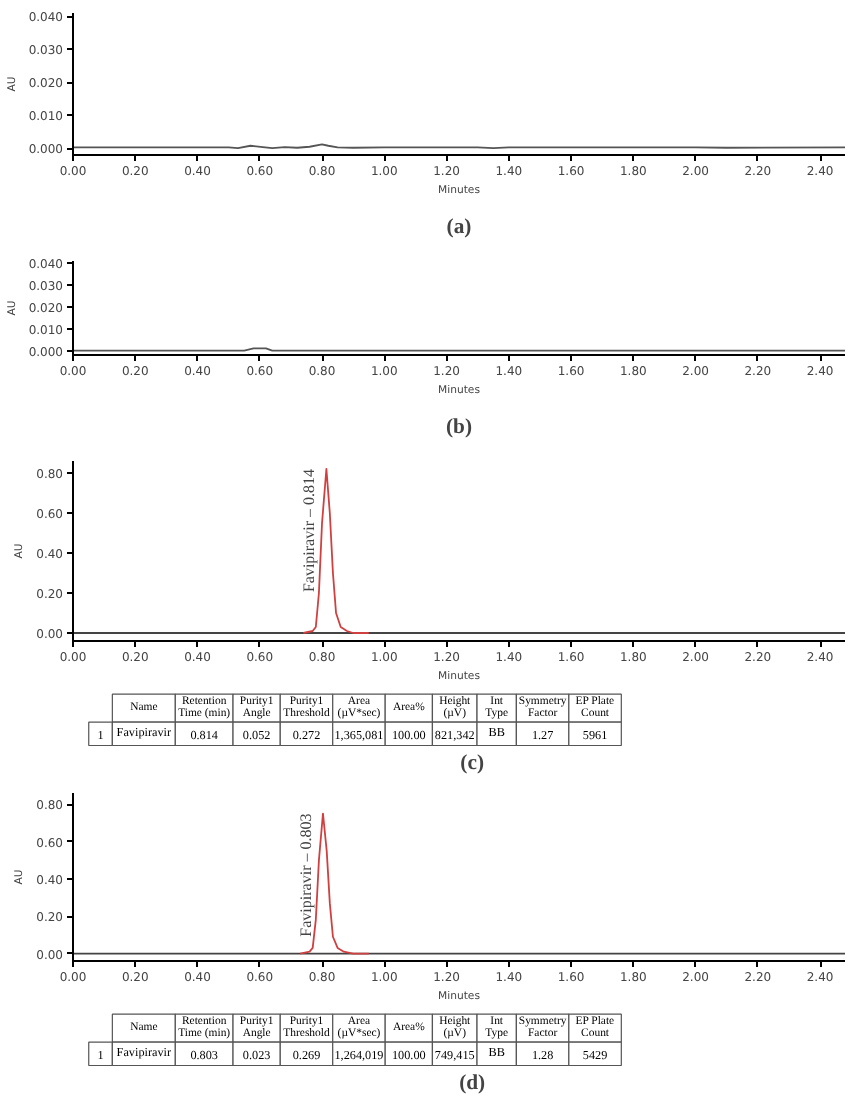 Image resolution: width=856 pixels, height=1100 pixels. What do you see at coordinates (459, 428) in the screenshot?
I see `text: (b)` at bounding box center [459, 428].